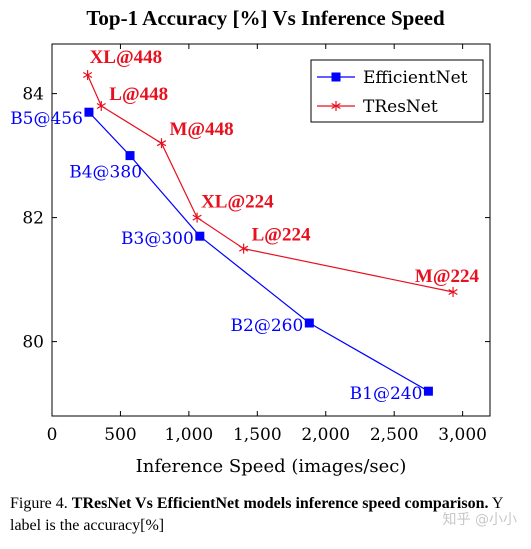 This screenshot has width=531, height=549. I want to click on efficientnet-point-label: B2@260, so click(267, 326).